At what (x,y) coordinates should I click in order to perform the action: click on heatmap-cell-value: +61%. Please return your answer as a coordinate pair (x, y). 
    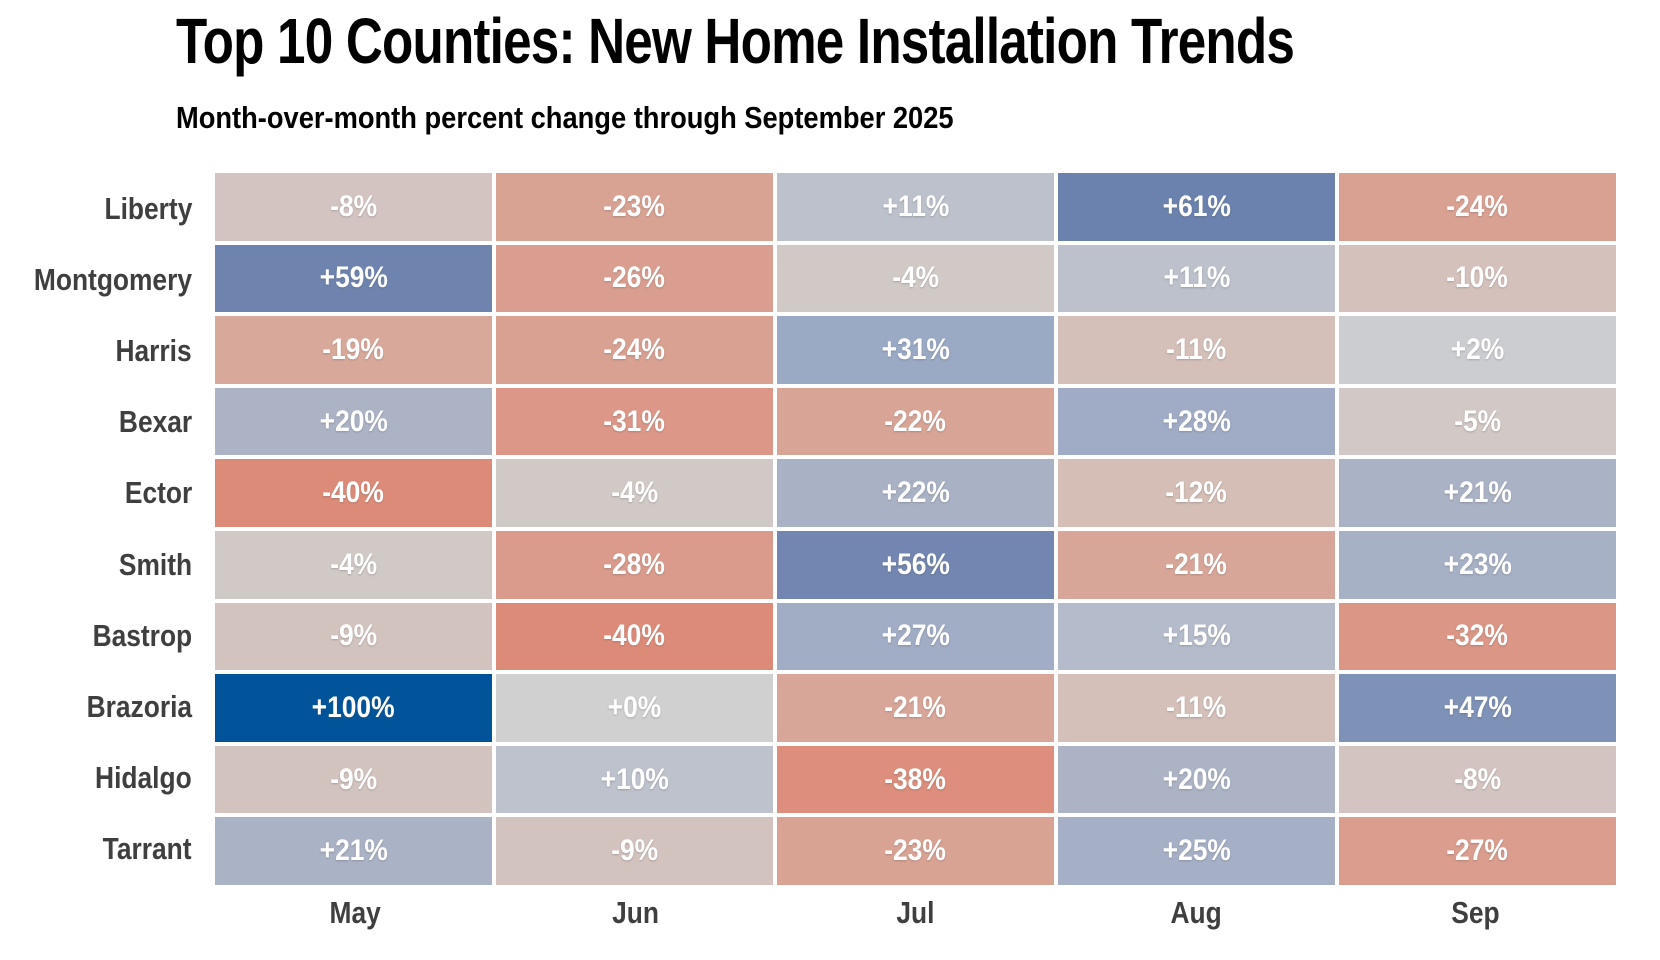
    Looking at the image, I should click on (1196, 206).